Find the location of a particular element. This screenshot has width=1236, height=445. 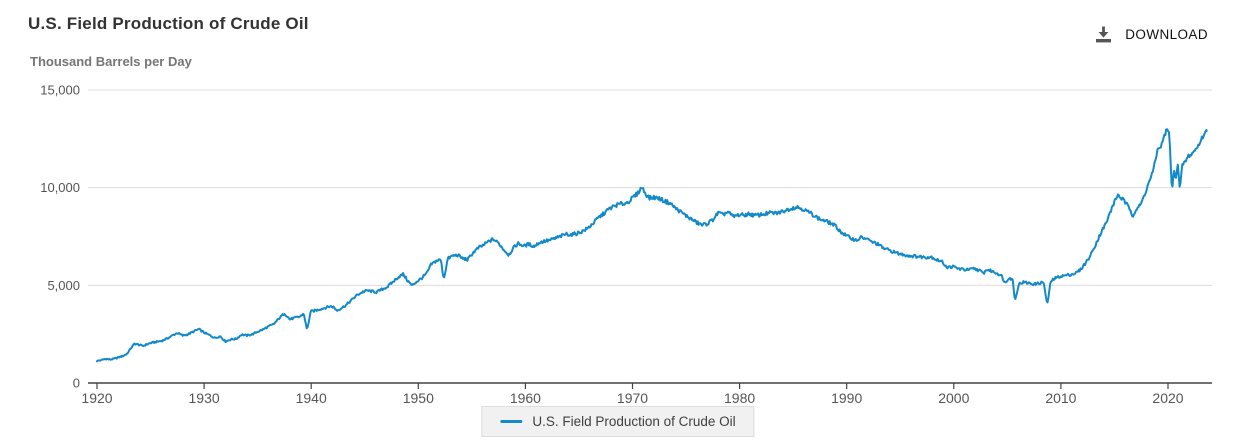

y-tick-label: 5,000 is located at coordinates (63, 285).